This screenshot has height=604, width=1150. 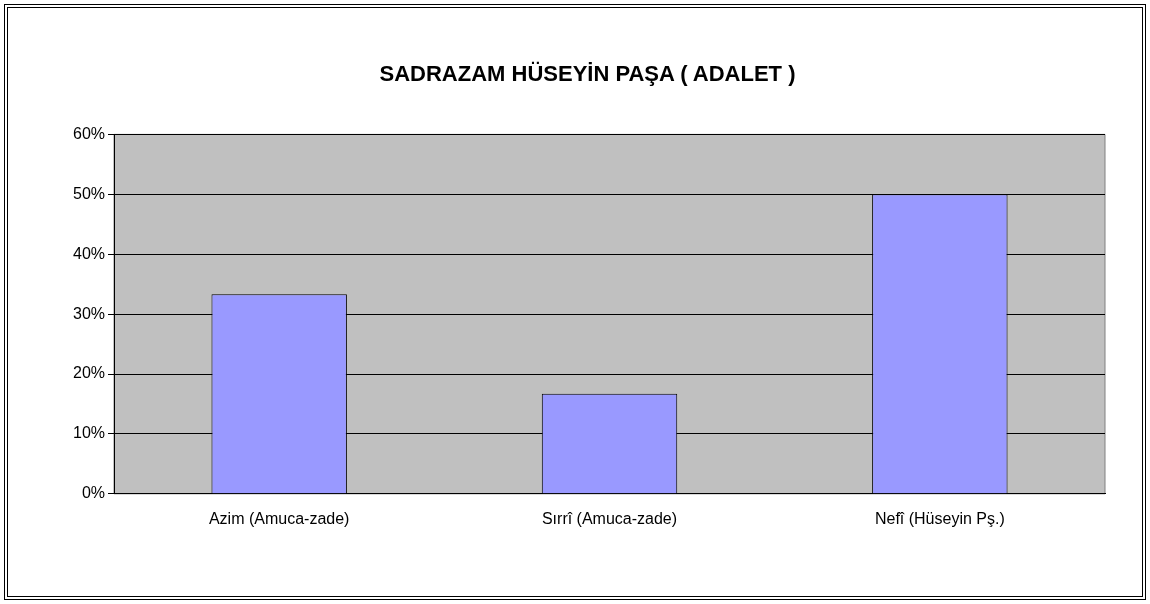 What do you see at coordinates (89, 433) in the screenshot?
I see `y-tick-label: 10%` at bounding box center [89, 433].